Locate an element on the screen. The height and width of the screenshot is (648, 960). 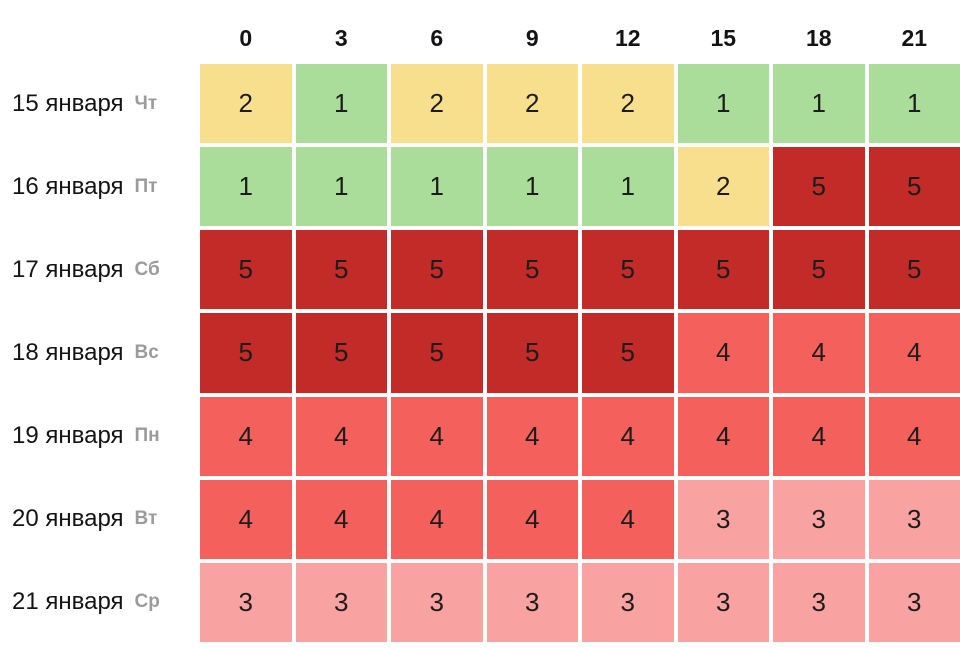
hour-column-header: 18 is located at coordinates (818, 38).